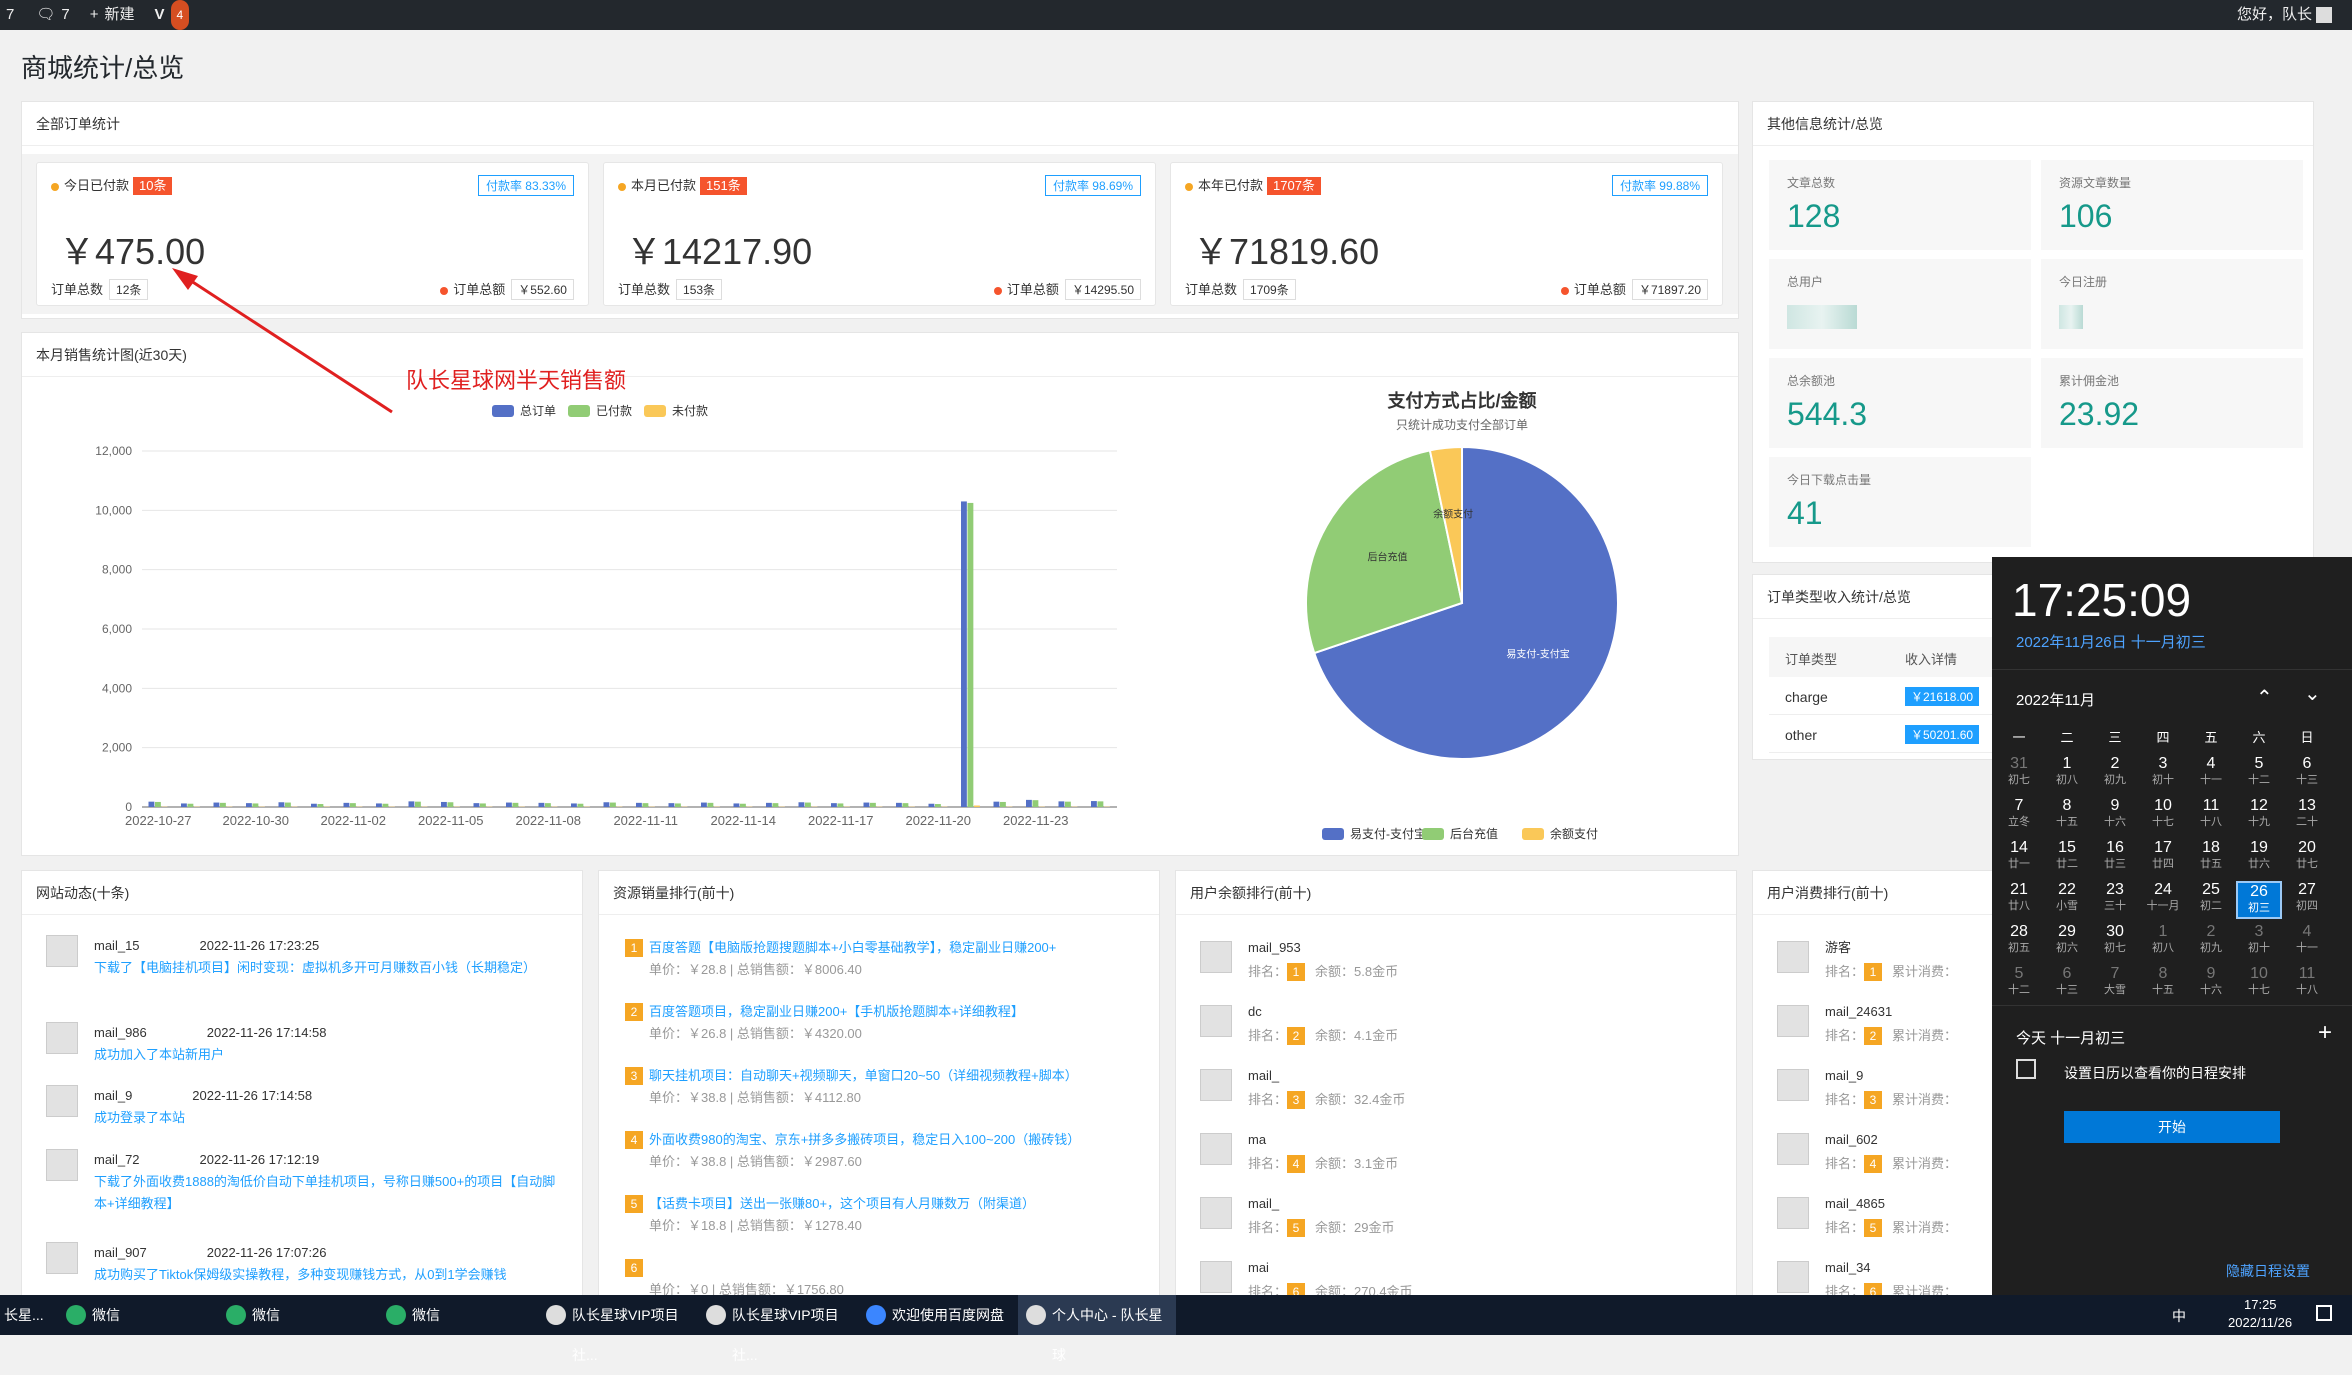 Image resolution: width=2352 pixels, height=1375 pixels. Describe the element at coordinates (2260, 1322) in the screenshot. I see `tray-date: 2022/11/26` at that location.